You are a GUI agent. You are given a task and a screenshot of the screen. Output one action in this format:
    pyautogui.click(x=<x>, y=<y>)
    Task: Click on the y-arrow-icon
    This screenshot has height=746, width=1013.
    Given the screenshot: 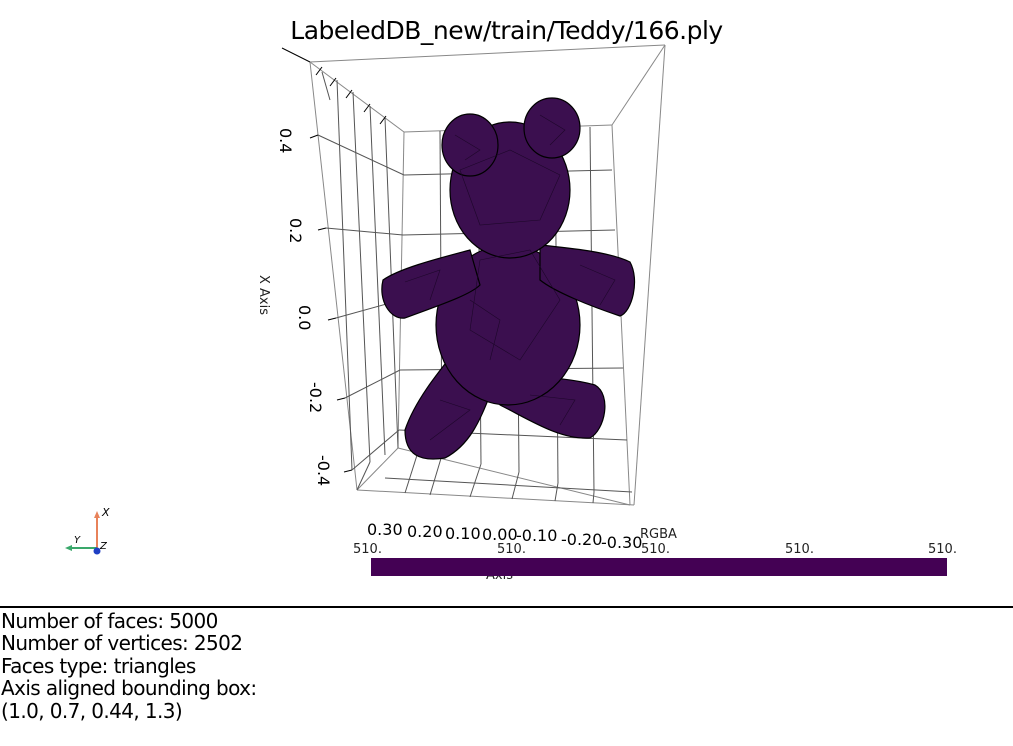 What is the action you would take?
    pyautogui.click(x=68, y=548)
    